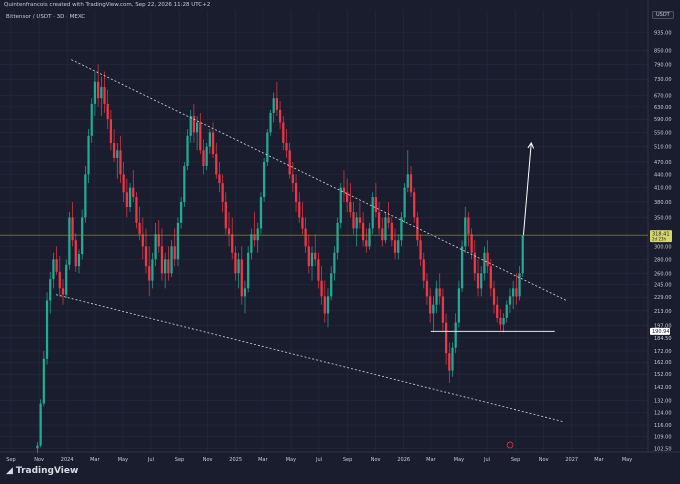 Image resolution: width=680 pixels, height=484 pixels. What do you see at coordinates (235, 460) in the screenshot?
I see `x-tick-label: 2025` at bounding box center [235, 460].